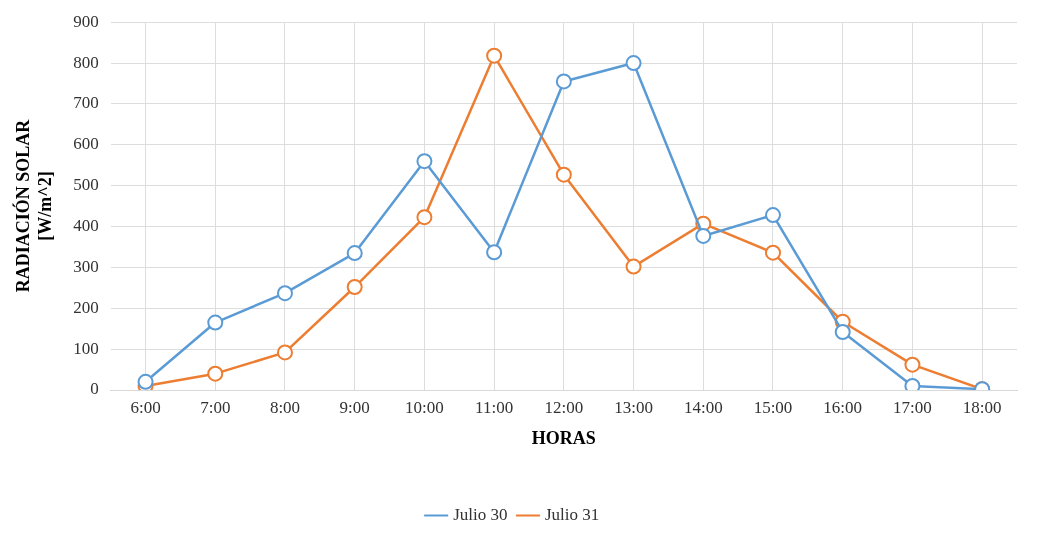 The image size is (1037, 554). I want to click on x-tick-label: 7:00, so click(215, 407).